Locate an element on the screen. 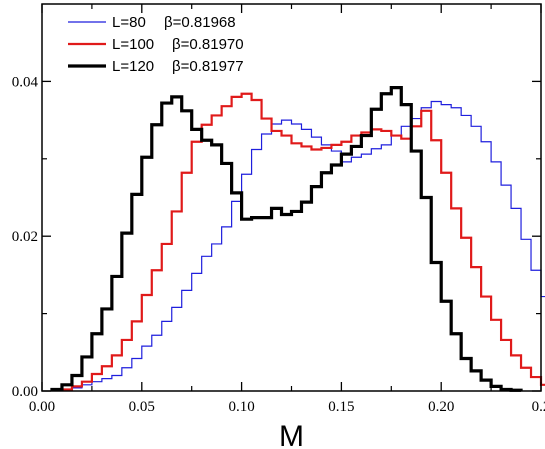 The height and width of the screenshot is (449, 545). x-tick-label: 0.00 is located at coordinates (42, 407).